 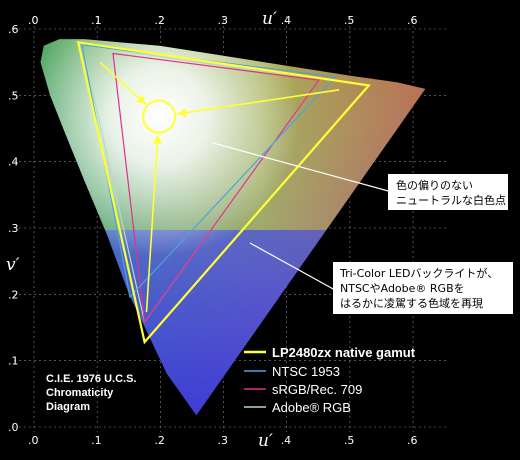 I want to click on annotation-2-line-3: はるかに凌駕する色域を再現, so click(x=411, y=303).